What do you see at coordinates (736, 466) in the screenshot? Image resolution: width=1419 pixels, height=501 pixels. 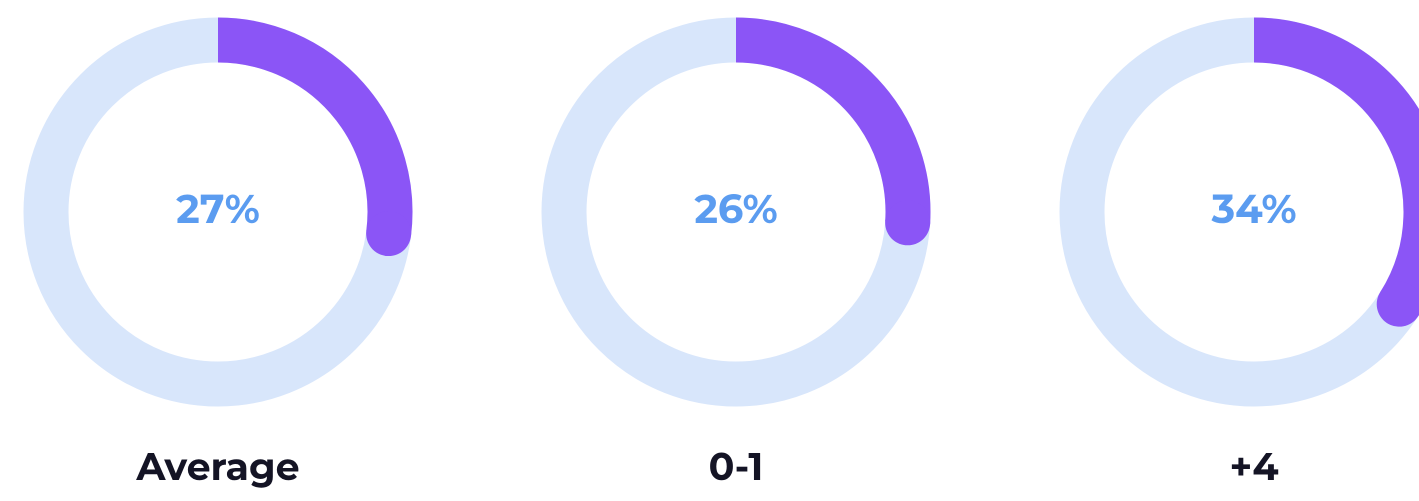 I see `category-label: 0-1` at bounding box center [736, 466].